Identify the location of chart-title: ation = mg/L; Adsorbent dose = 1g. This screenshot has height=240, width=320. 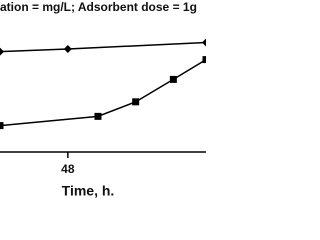
(98, 7).